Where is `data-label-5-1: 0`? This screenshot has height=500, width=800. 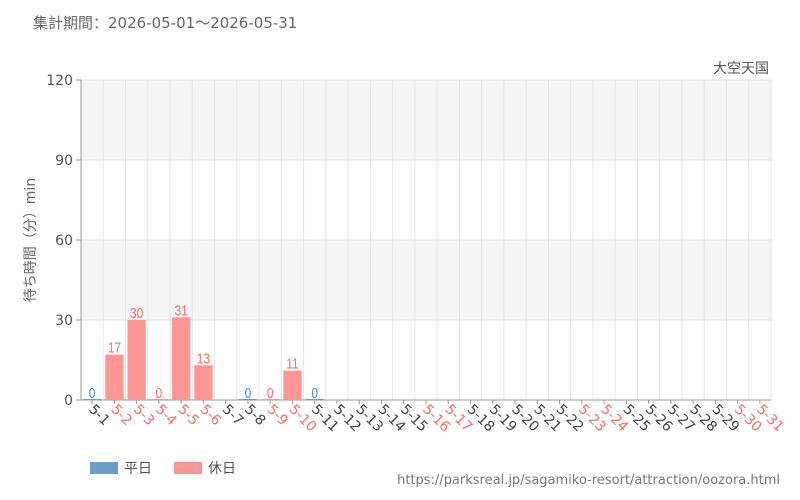 data-label-5-1: 0 is located at coordinates (92, 393).